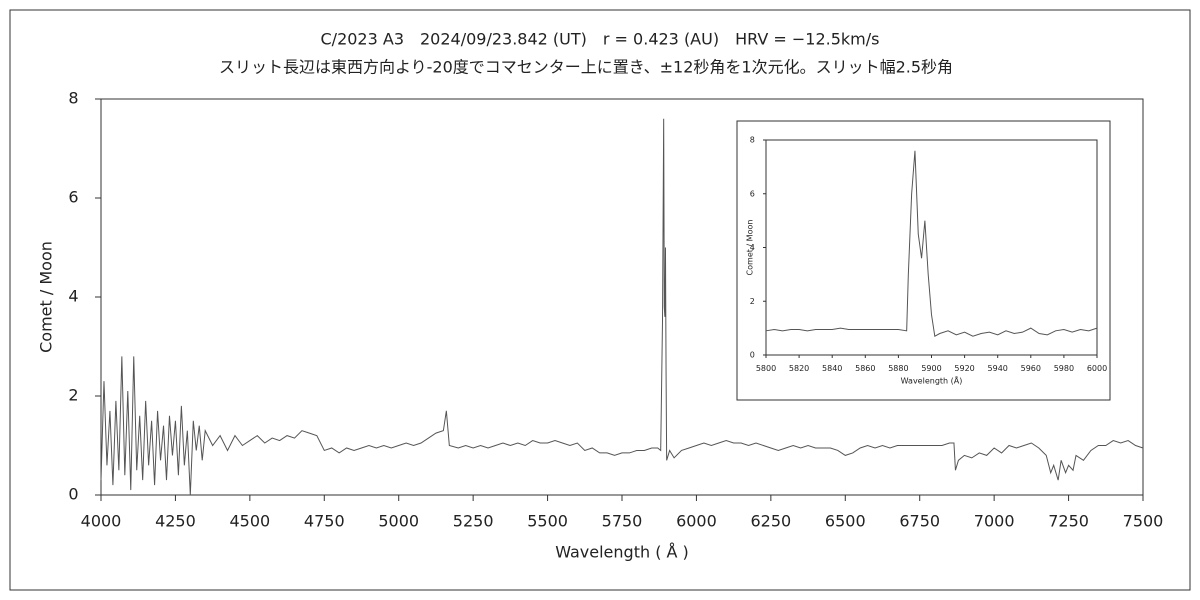 The width and height of the screenshot is (1200, 600). What do you see at coordinates (932, 380) in the screenshot?
I see `x-axis-label: Wavelength (Å)` at bounding box center [932, 380].